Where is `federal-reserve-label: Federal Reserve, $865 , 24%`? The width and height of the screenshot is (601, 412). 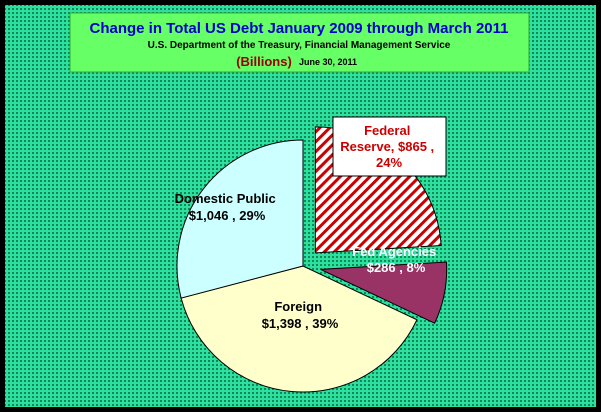
federal-reserve-label: Federal Reserve, $865 , 24% is located at coordinates (389, 146).